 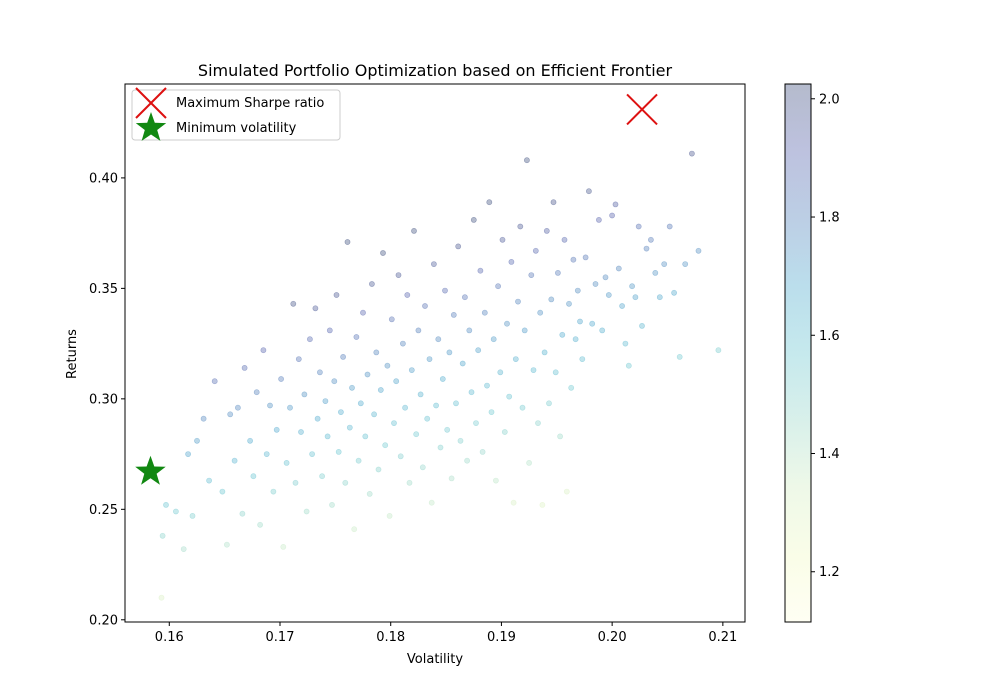 I want to click on colorbar-tick-label: 1.6, so click(x=829, y=336).